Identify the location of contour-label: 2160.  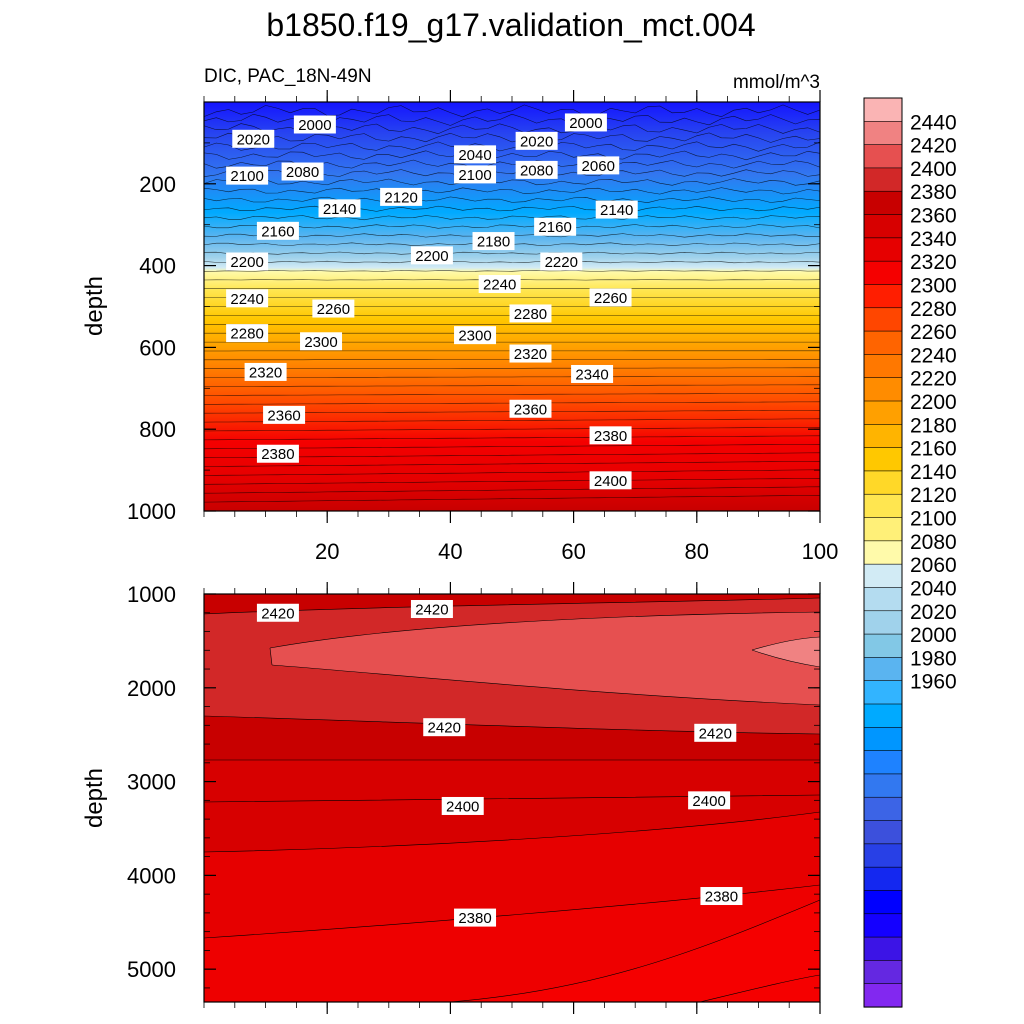
(554, 227).